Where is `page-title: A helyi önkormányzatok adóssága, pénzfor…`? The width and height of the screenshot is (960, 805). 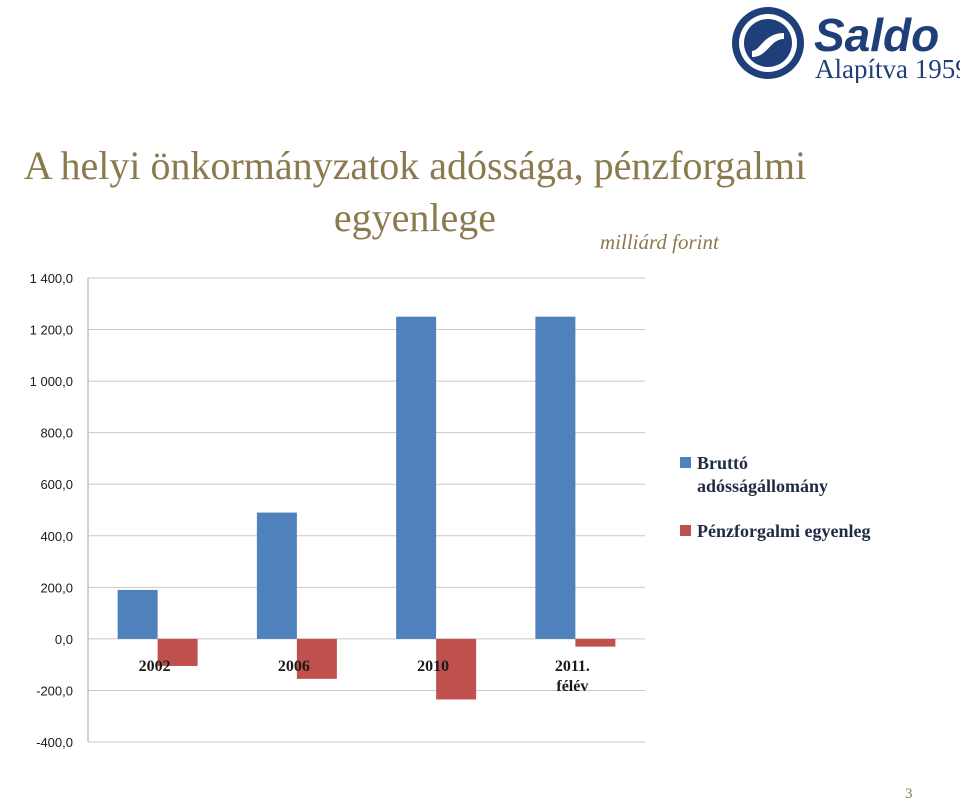 page-title: A helyi önkormányzatok adóssága, pénzfor… is located at coordinates (415, 191).